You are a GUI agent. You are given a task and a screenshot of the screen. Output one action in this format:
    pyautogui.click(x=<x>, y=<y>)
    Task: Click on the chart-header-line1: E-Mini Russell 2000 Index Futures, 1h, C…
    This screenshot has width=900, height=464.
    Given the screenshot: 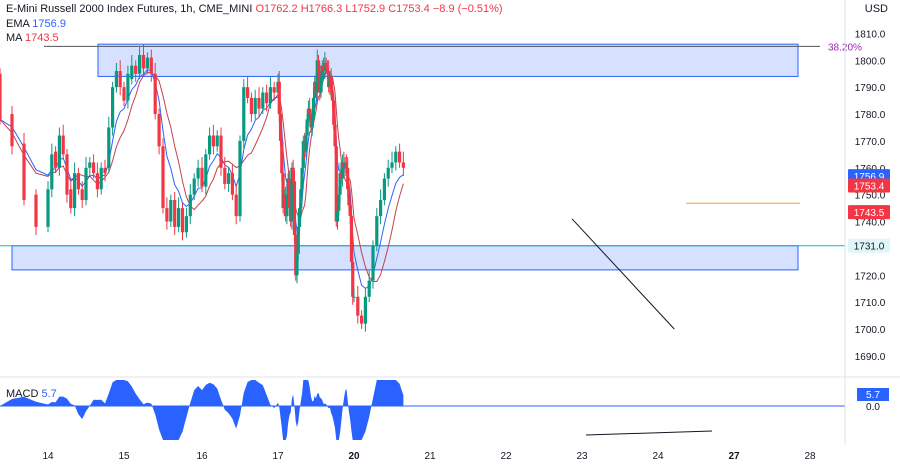 What is the action you would take?
    pyautogui.click(x=254, y=9)
    